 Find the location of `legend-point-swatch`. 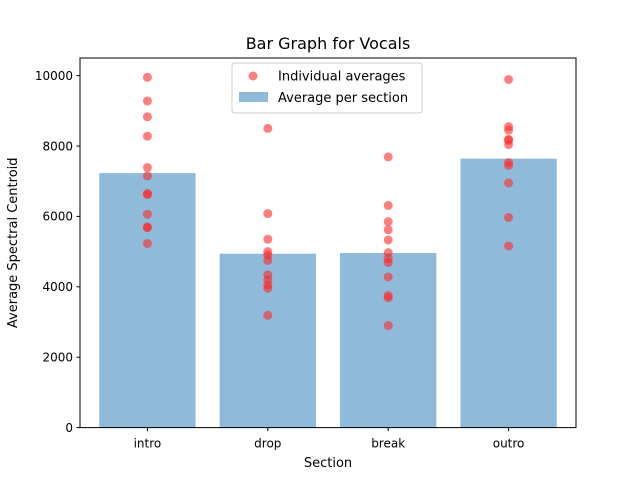

legend-point-swatch is located at coordinates (253, 76).